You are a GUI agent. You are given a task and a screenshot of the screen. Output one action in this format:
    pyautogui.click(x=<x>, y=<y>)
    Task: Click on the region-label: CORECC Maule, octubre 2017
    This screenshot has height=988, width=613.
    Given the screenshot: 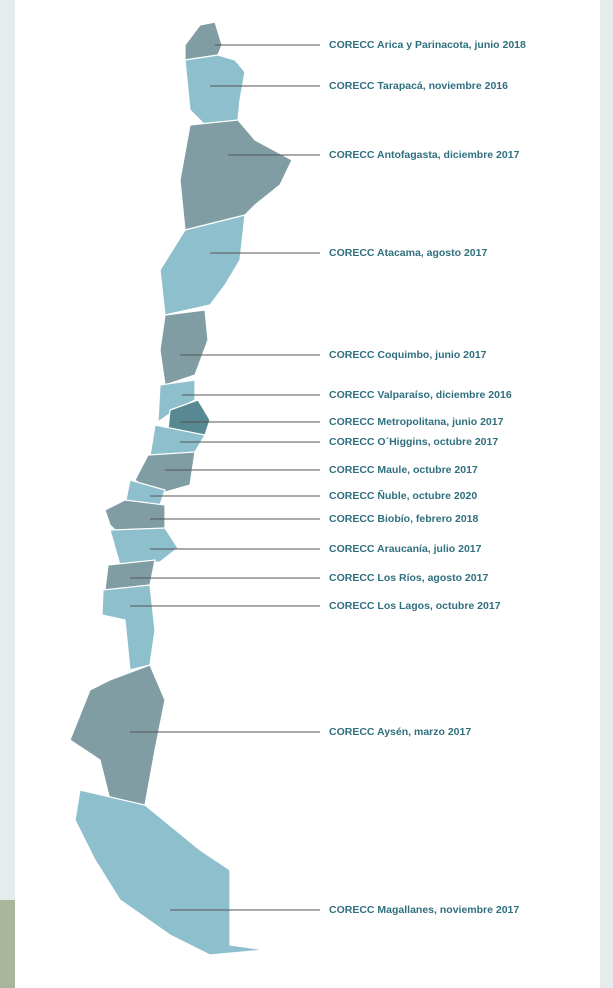 What is the action you would take?
    pyautogui.click(x=403, y=470)
    